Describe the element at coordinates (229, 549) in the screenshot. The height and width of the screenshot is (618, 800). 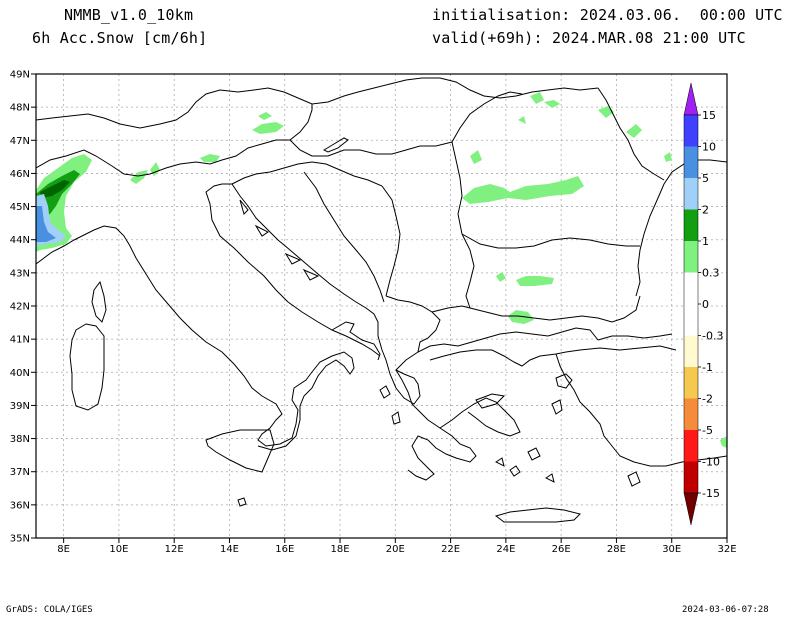
I see `lon-label: 14E` at that location.